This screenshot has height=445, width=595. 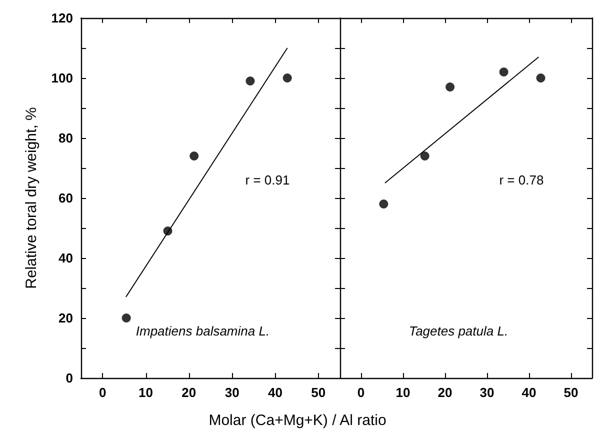 What do you see at coordinates (65, 318) in the screenshot?
I see `y-tick-label: 20` at bounding box center [65, 318].